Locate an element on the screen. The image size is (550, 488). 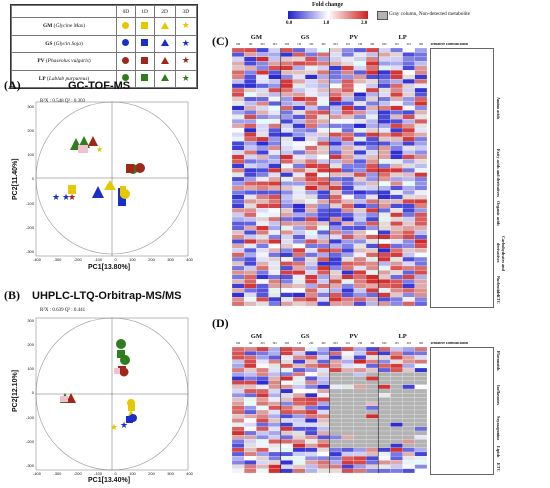
panel-d-heatmap is located at coordinates (329, 410).